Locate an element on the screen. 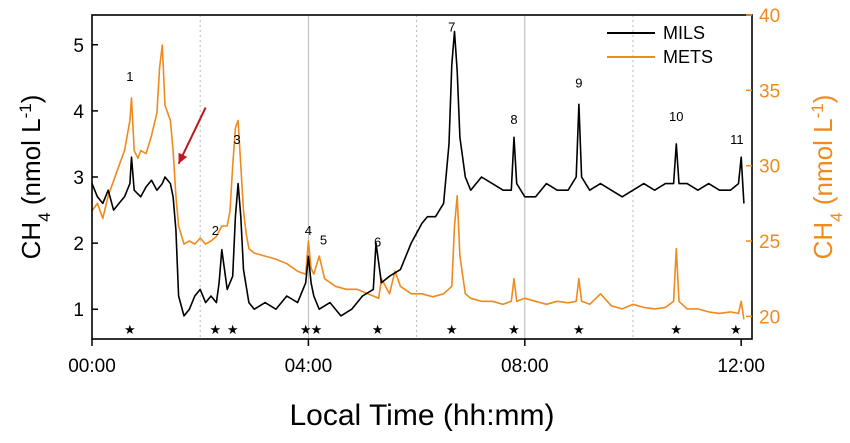 The height and width of the screenshot is (443, 850). arrow-head is located at coordinates (183, 158).